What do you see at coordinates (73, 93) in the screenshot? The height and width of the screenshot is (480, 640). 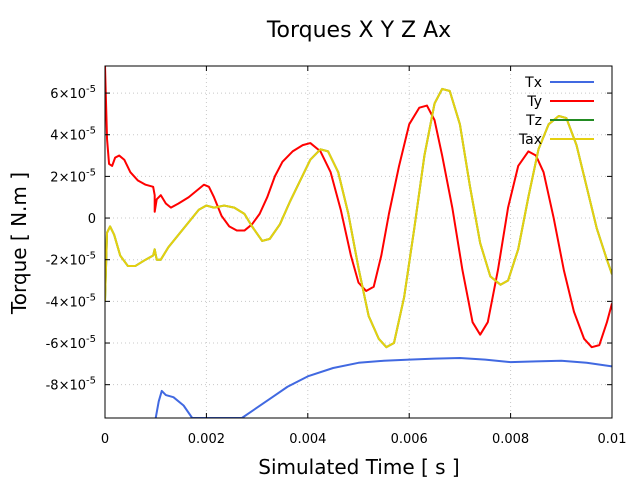 I see `y-tick-label: 6×10⁻⁵` at bounding box center [73, 93].